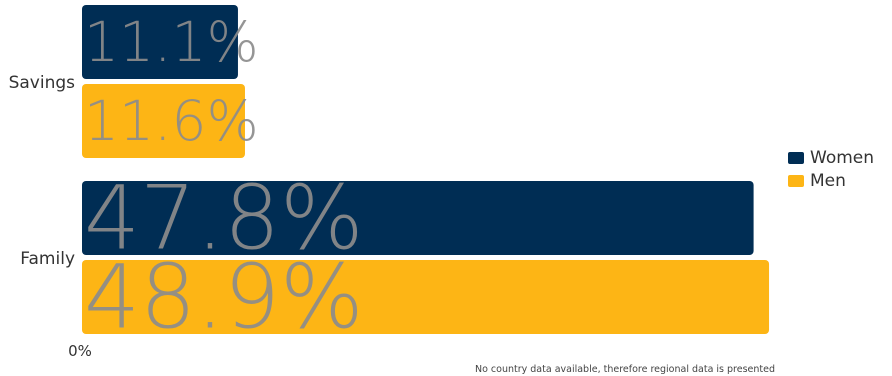 Image resolution: width=892 pixels, height=376 pixels. I want to click on bar-women-savings, so click(160, 42).